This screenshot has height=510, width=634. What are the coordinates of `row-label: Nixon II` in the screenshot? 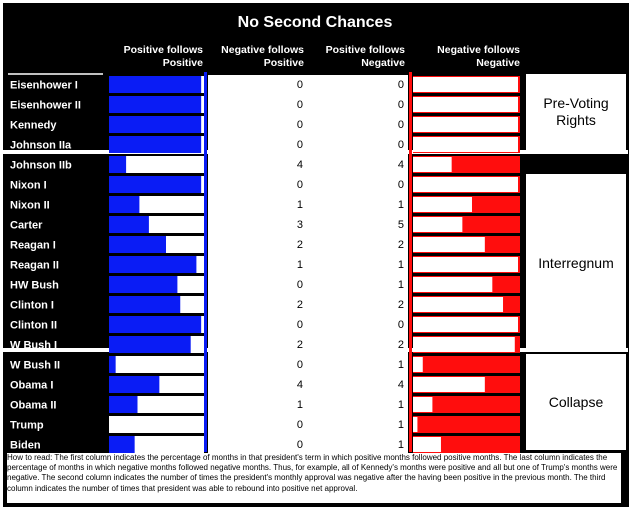 It's located at (30, 206).